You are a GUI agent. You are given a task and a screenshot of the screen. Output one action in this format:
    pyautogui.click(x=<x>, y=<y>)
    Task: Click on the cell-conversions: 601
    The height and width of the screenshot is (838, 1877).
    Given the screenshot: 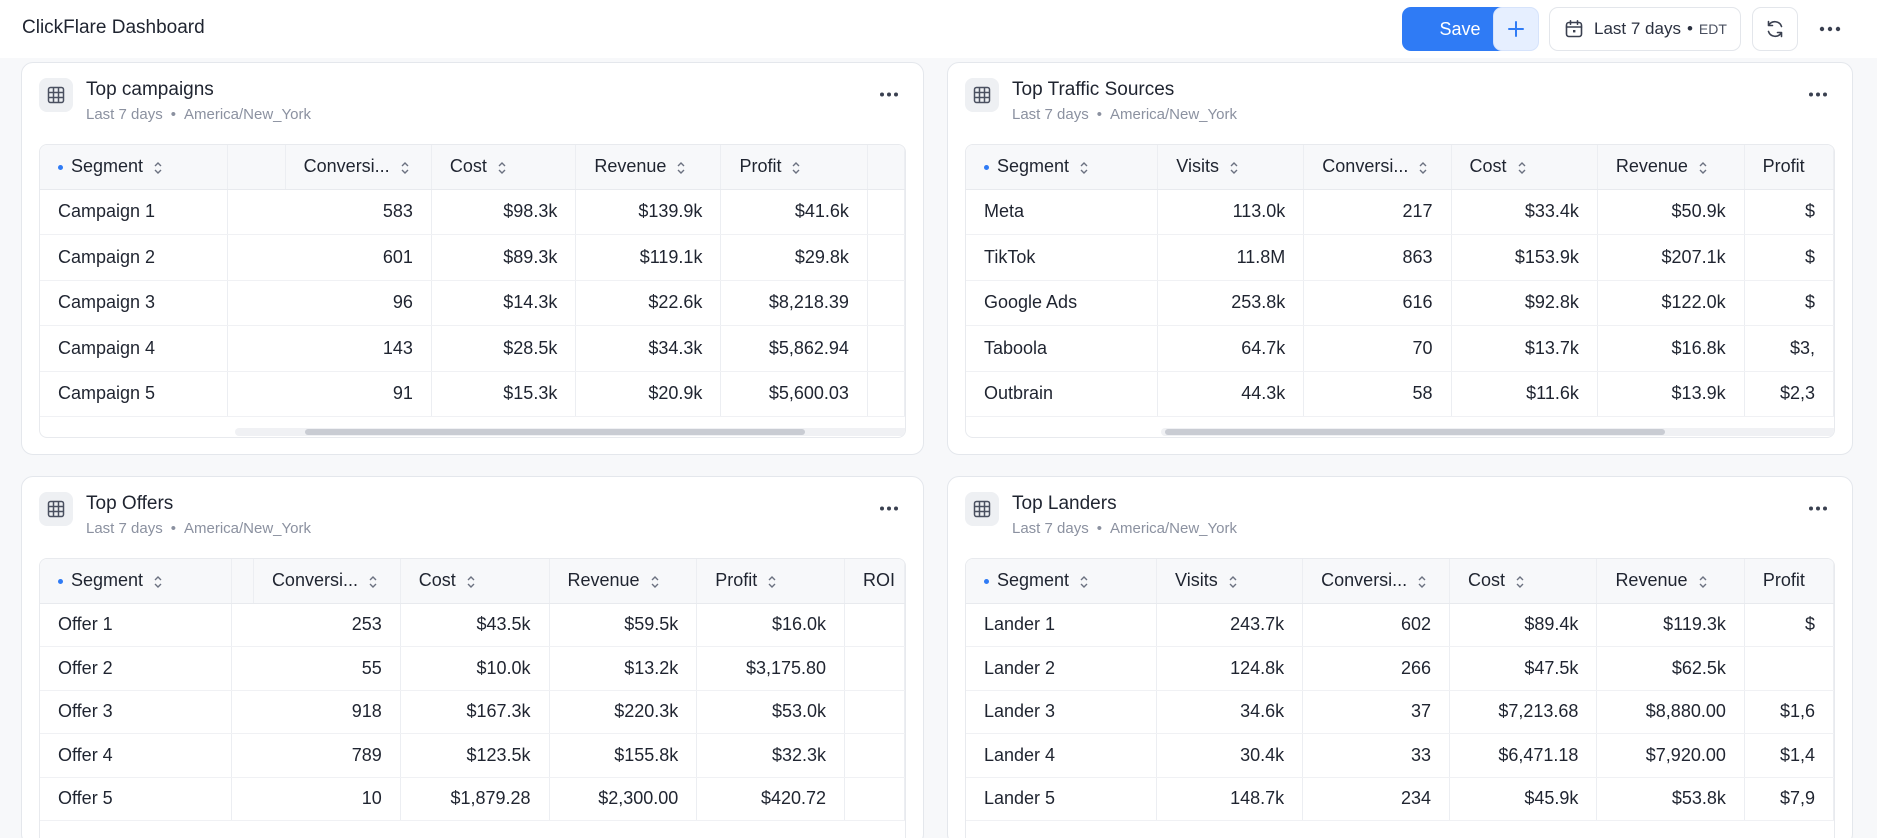 What is the action you would take?
    pyautogui.click(x=329, y=257)
    